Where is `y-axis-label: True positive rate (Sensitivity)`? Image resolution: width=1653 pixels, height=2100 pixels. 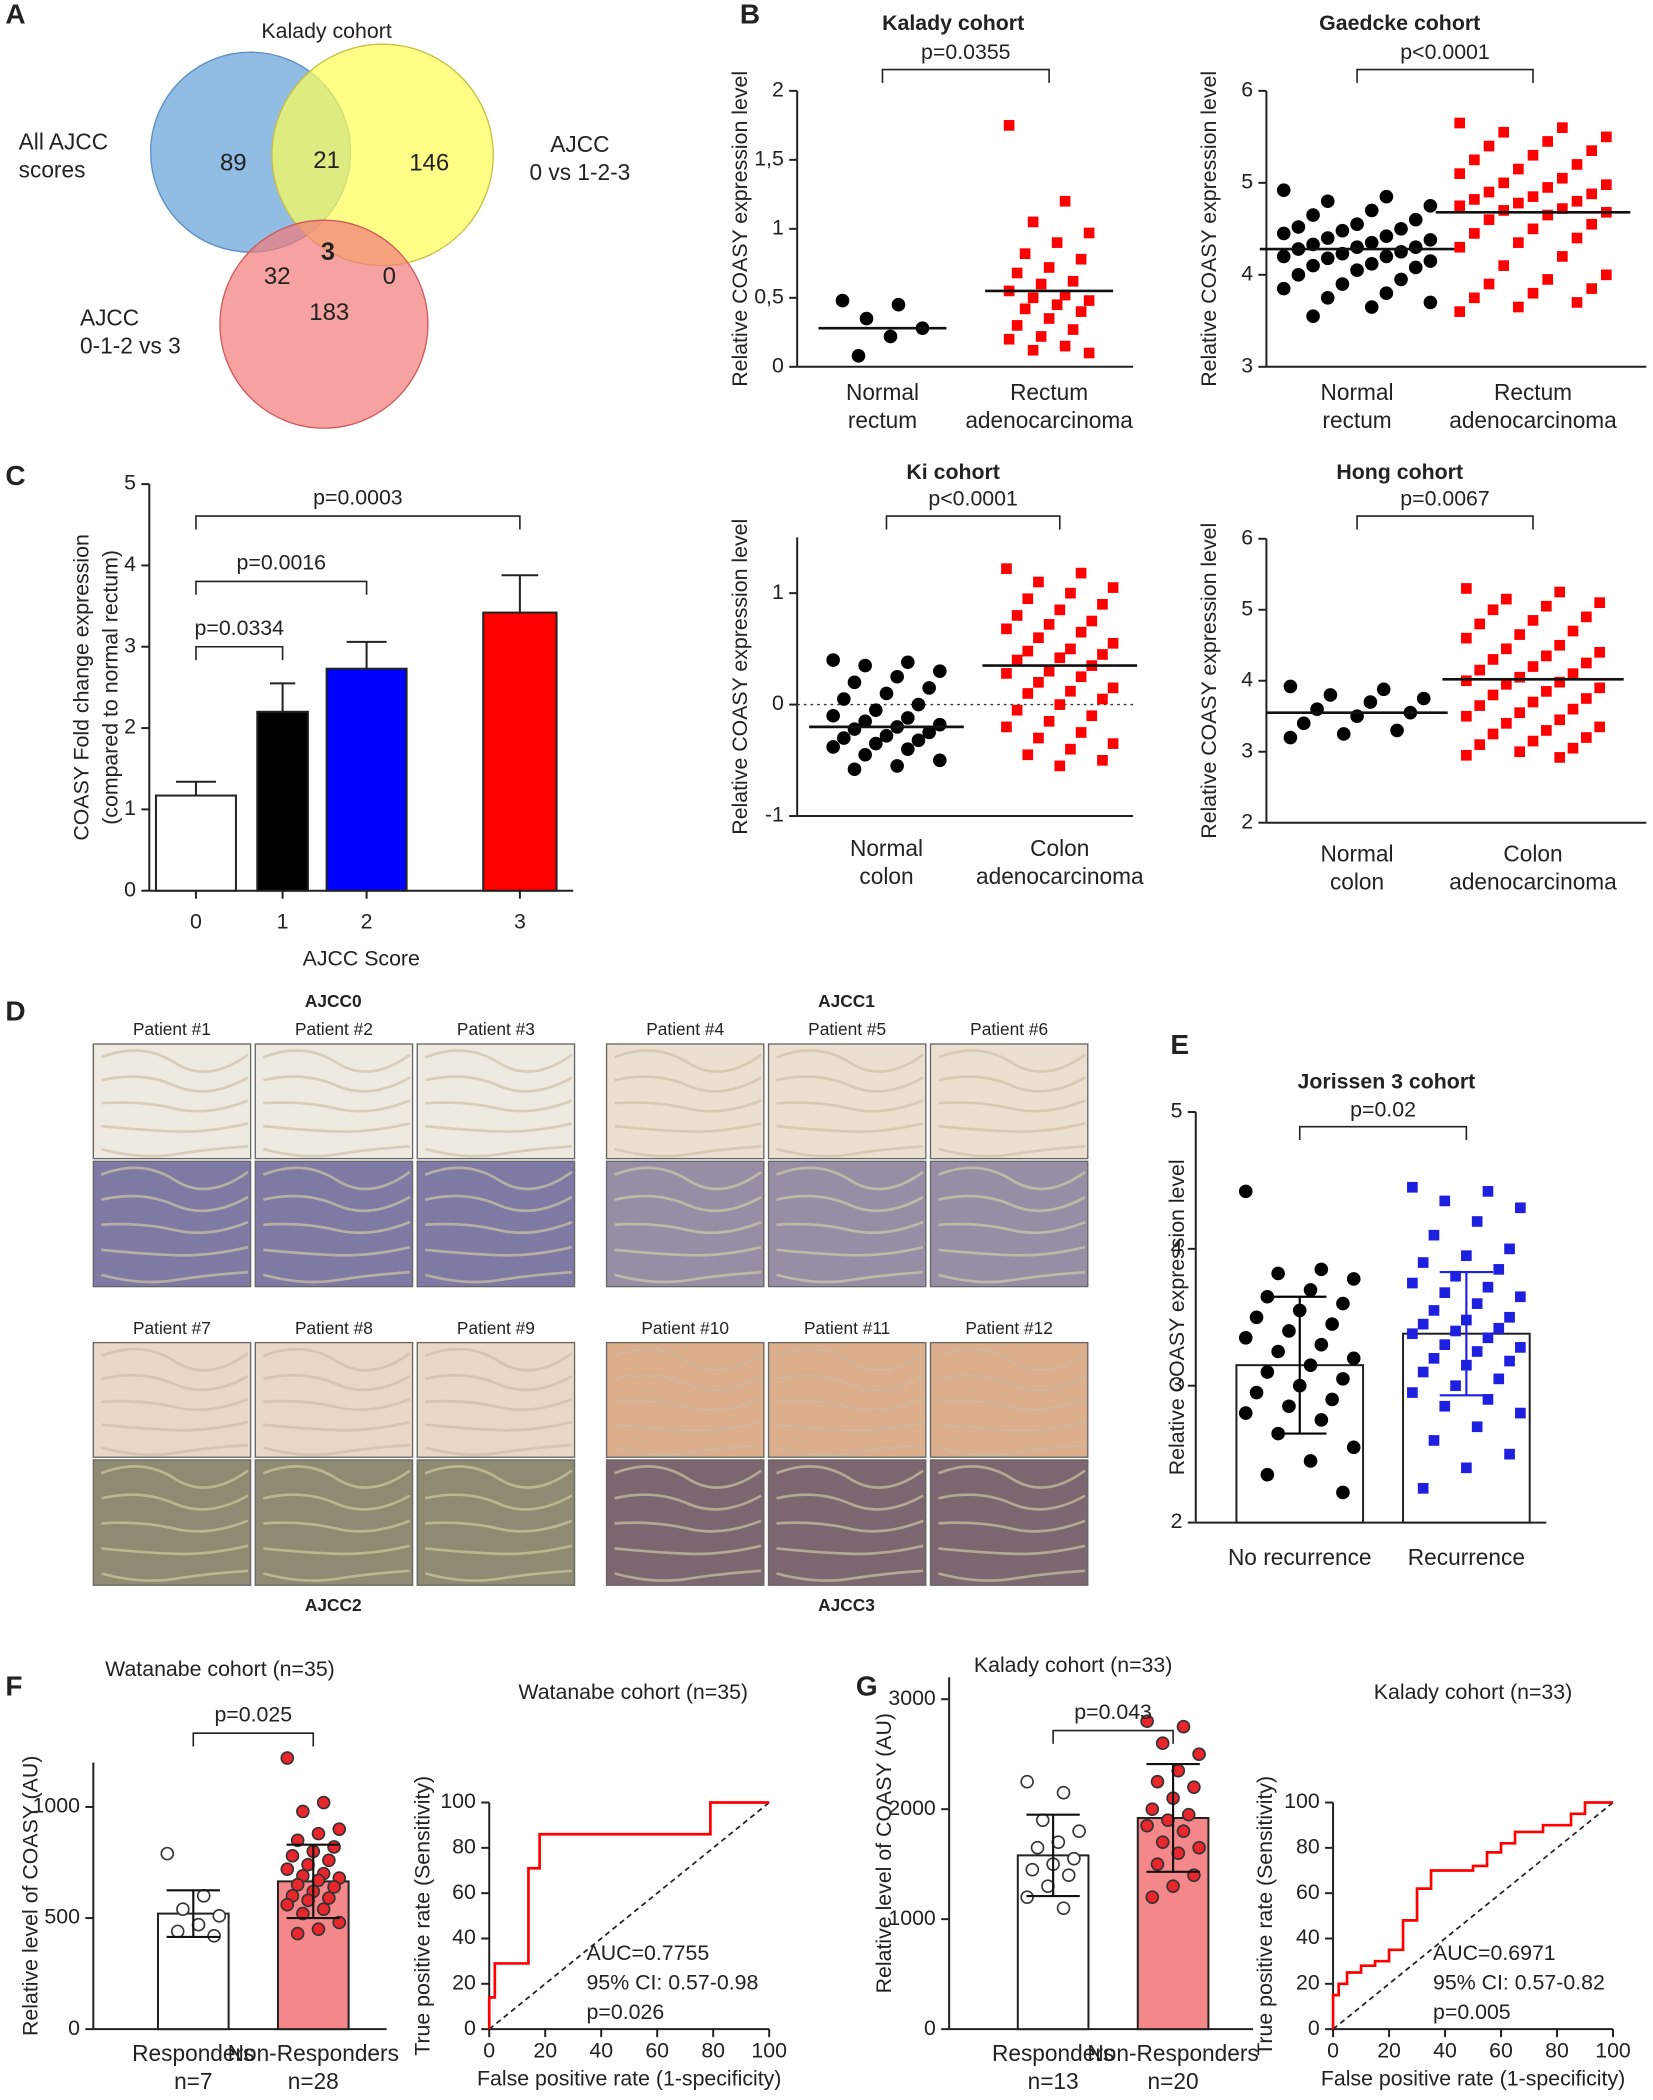 y-axis-label: True positive rate (Sensitivity) is located at coordinates (423, 1916).